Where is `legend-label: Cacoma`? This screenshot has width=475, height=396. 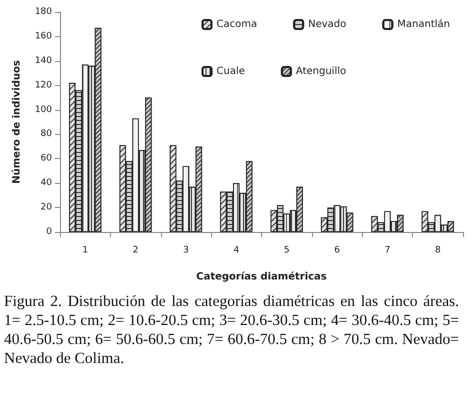 legend-label: Cacoma is located at coordinates (237, 24).